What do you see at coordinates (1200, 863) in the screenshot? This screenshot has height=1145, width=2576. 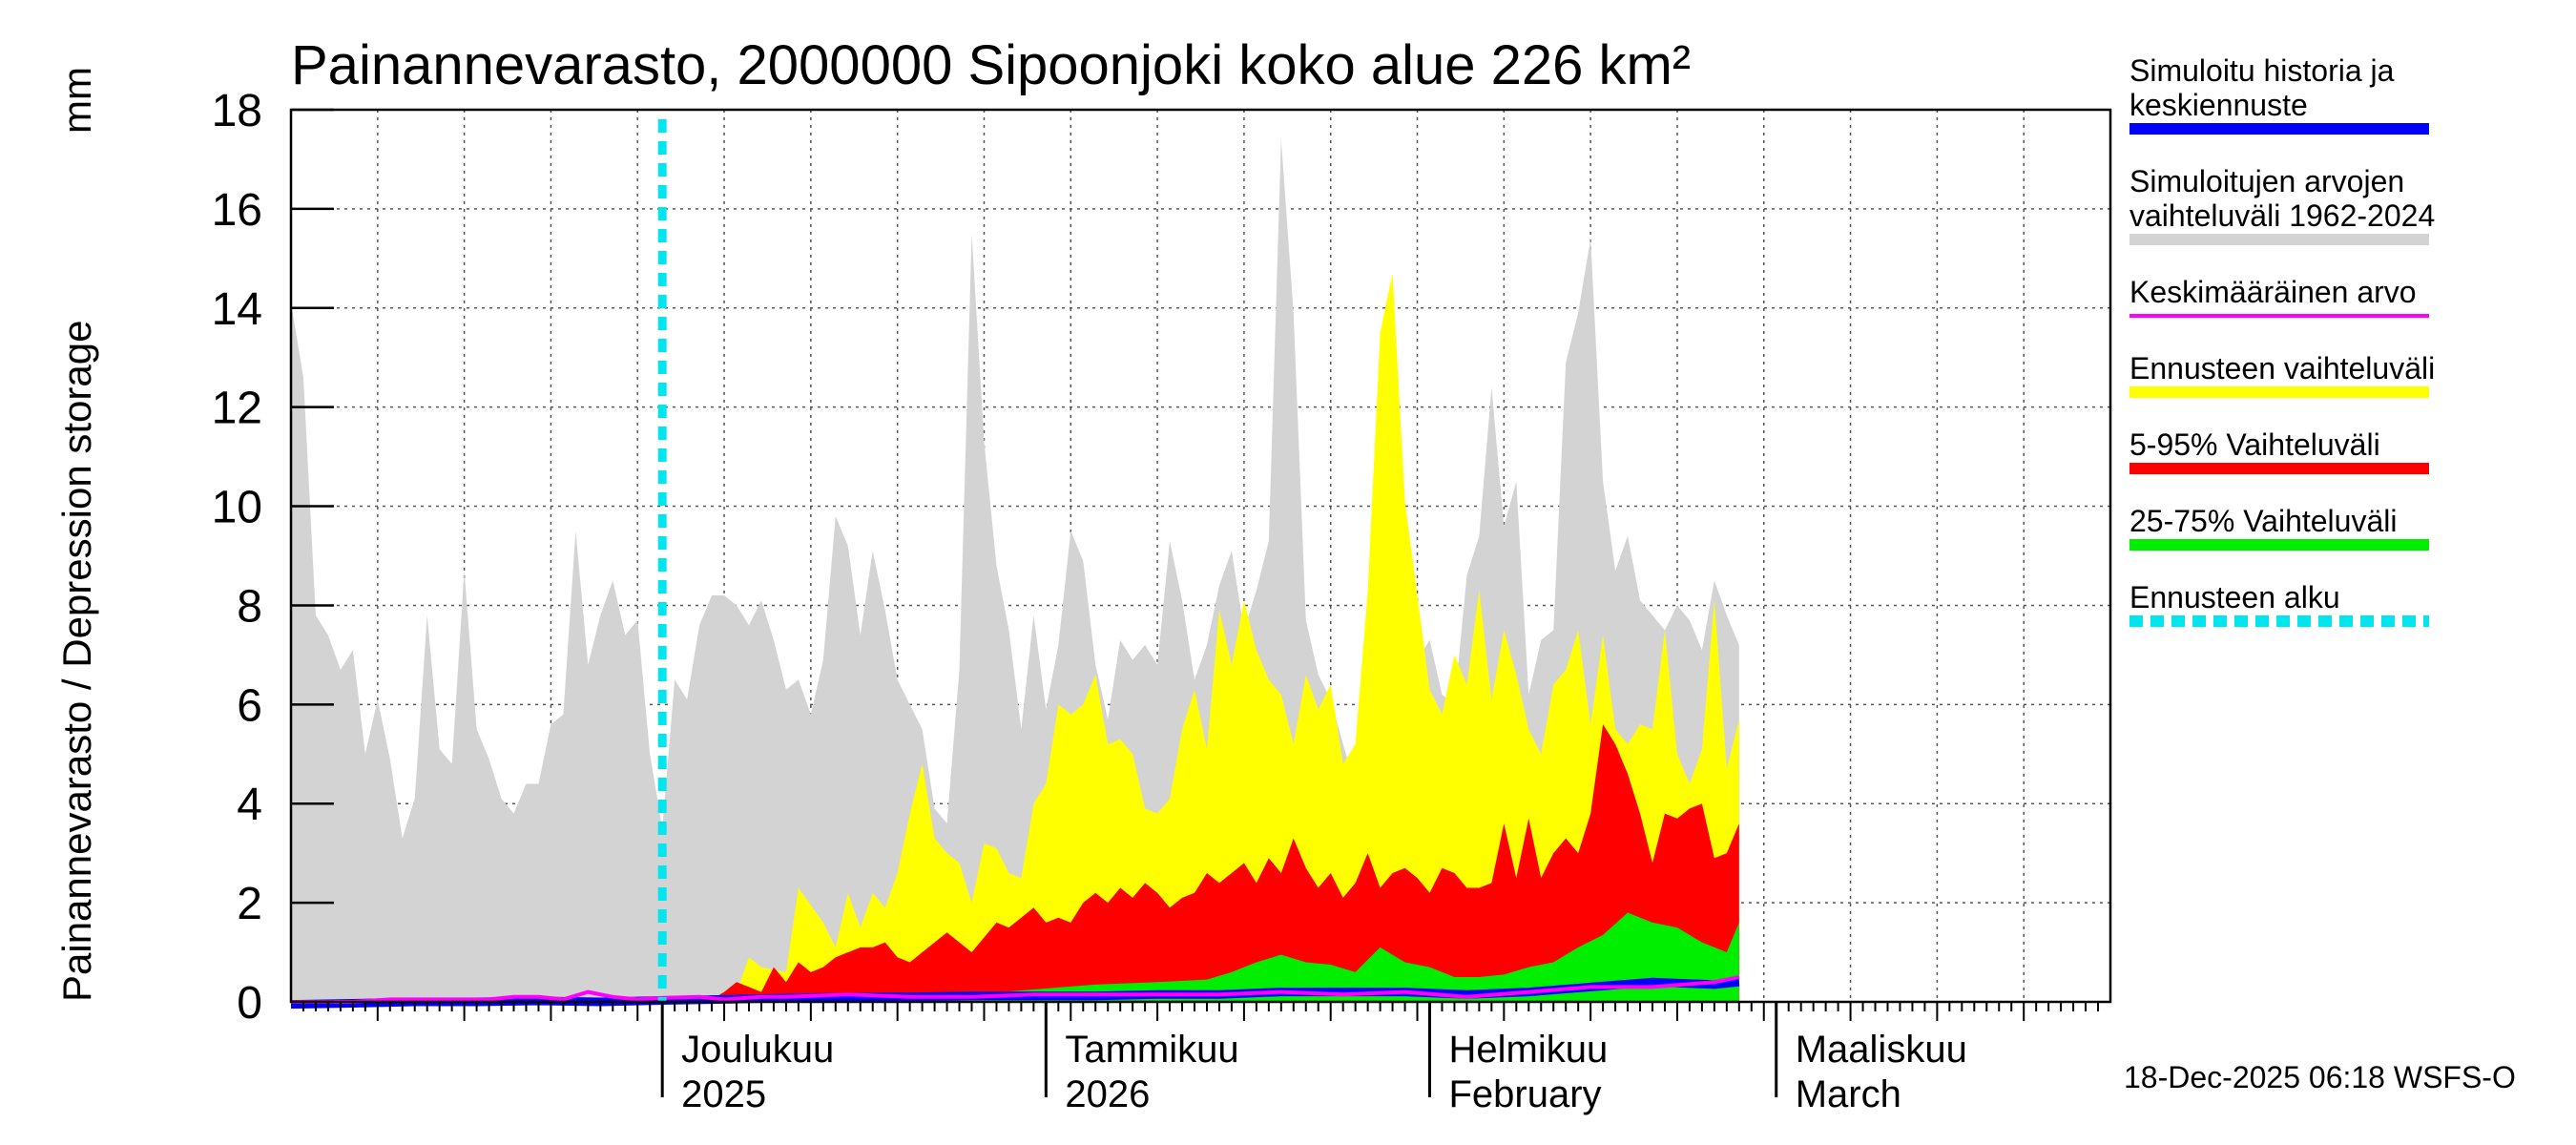 I see `area-5-95-vaihteluv-li` at bounding box center [1200, 863].